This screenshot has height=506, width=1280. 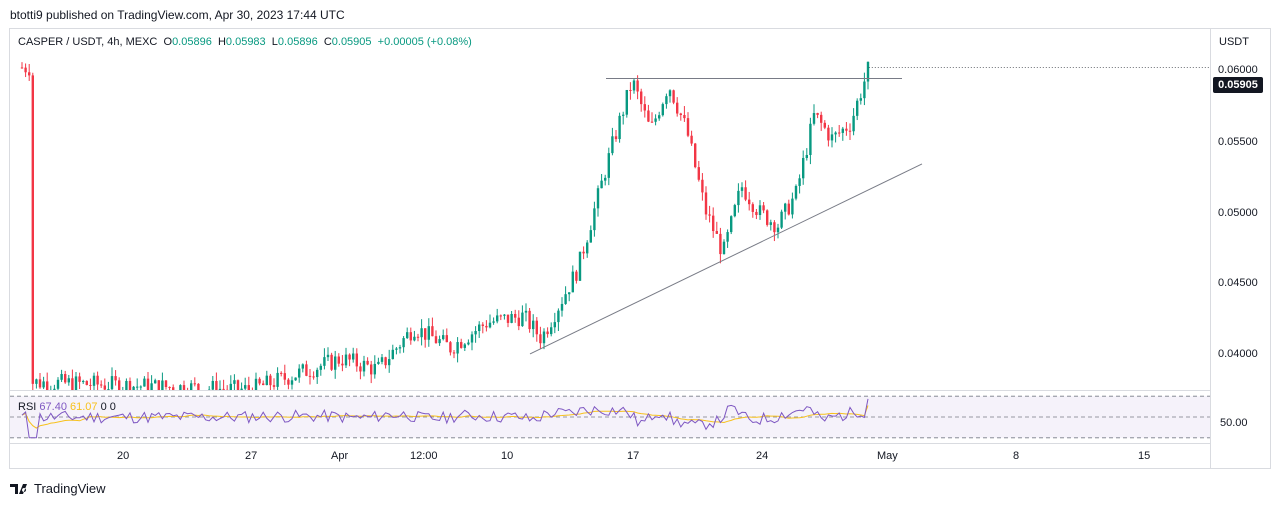 What do you see at coordinates (1240, 248) in the screenshot?
I see `price-axis` at bounding box center [1240, 248].